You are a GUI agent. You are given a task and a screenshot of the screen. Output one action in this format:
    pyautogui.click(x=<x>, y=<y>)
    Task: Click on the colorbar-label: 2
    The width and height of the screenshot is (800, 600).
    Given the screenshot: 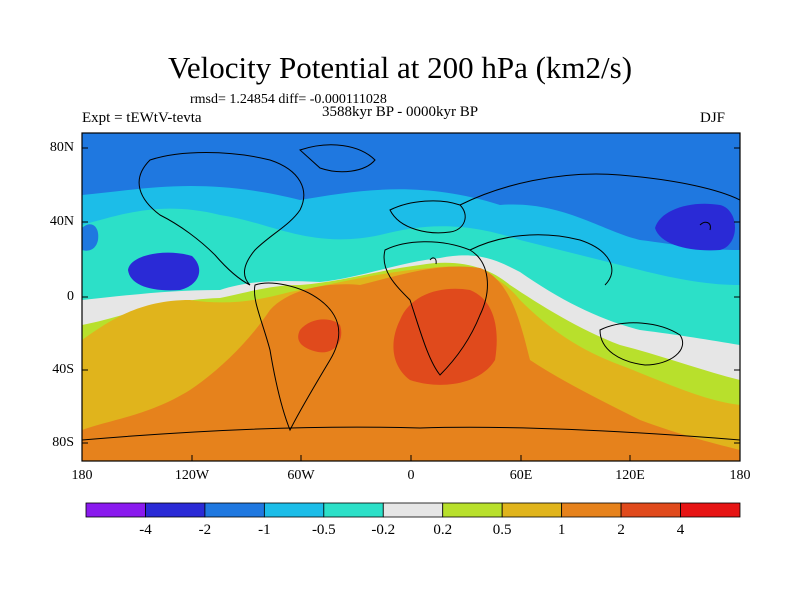 What is the action you would take?
    pyautogui.click(x=621, y=530)
    